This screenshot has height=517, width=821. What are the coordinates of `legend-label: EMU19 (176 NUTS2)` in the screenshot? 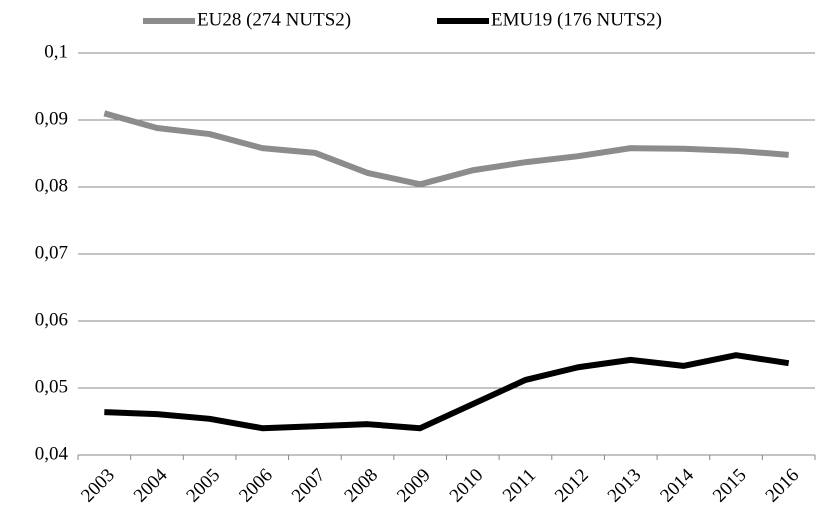 It's located at (576, 19).